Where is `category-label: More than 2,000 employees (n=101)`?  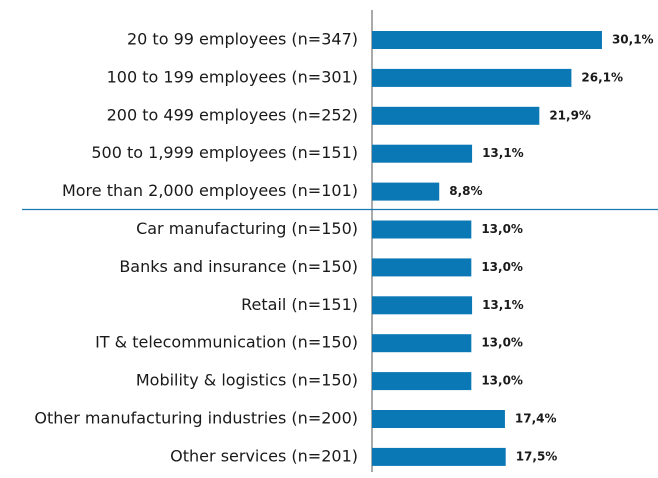
category-label: More than 2,000 employees (n=101) is located at coordinates (210, 190).